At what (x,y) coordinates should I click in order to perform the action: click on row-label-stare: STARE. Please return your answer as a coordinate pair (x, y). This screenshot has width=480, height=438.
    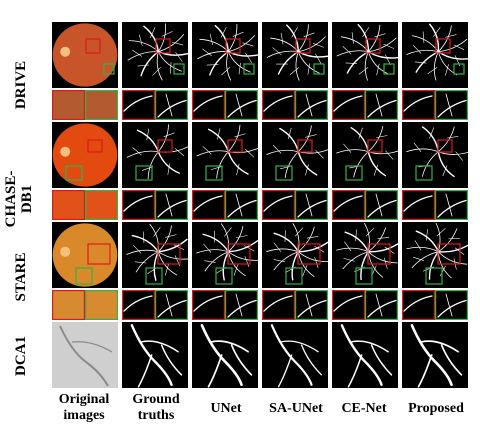
    Looking at the image, I should click on (21, 277).